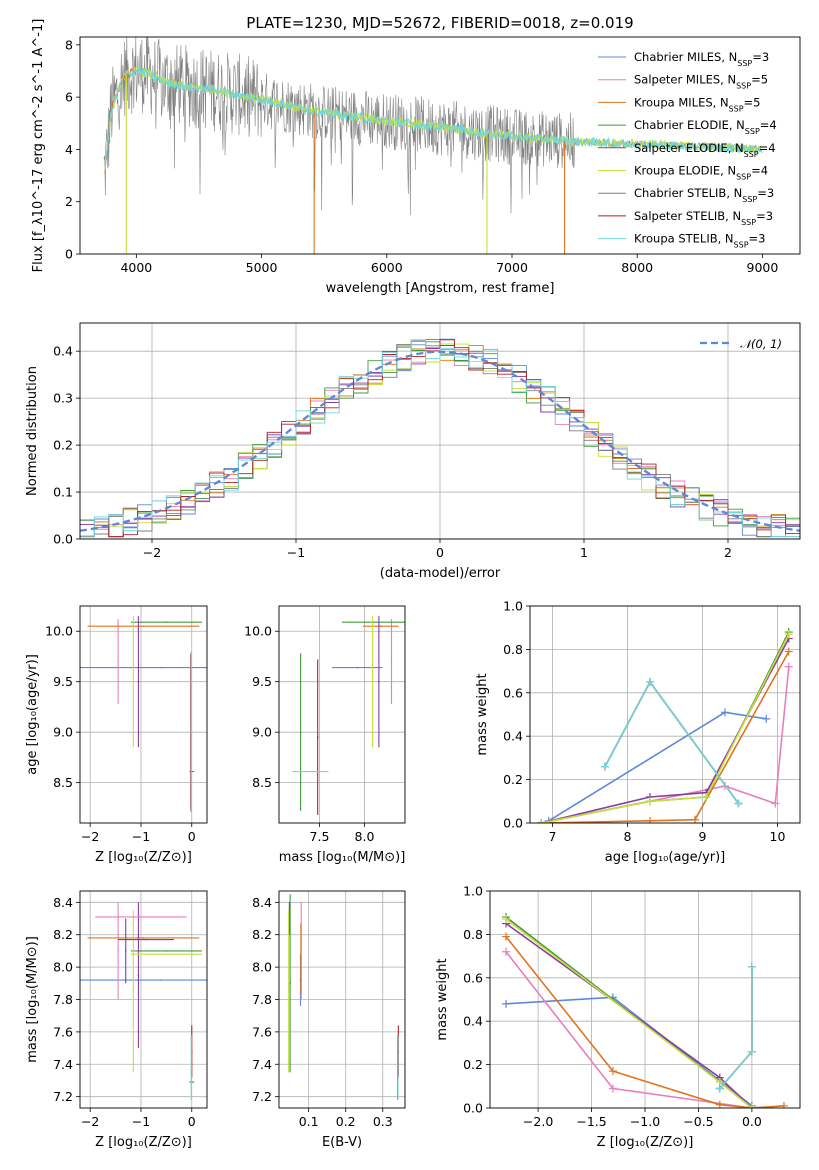 The image size is (819, 1170). Describe the element at coordinates (591, 1121) in the screenshot. I see `x-tick-label: −1.5` at that location.